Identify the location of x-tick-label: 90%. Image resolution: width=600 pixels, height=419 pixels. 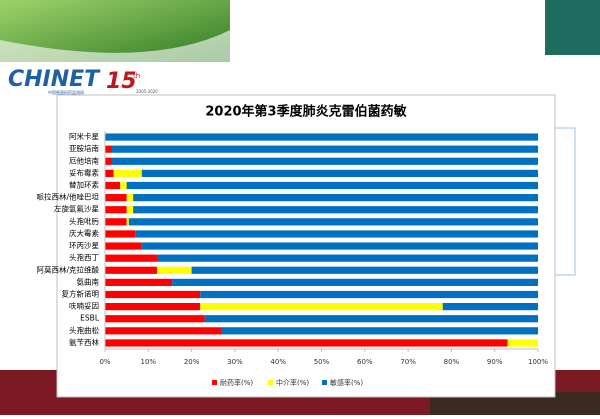
(495, 362).